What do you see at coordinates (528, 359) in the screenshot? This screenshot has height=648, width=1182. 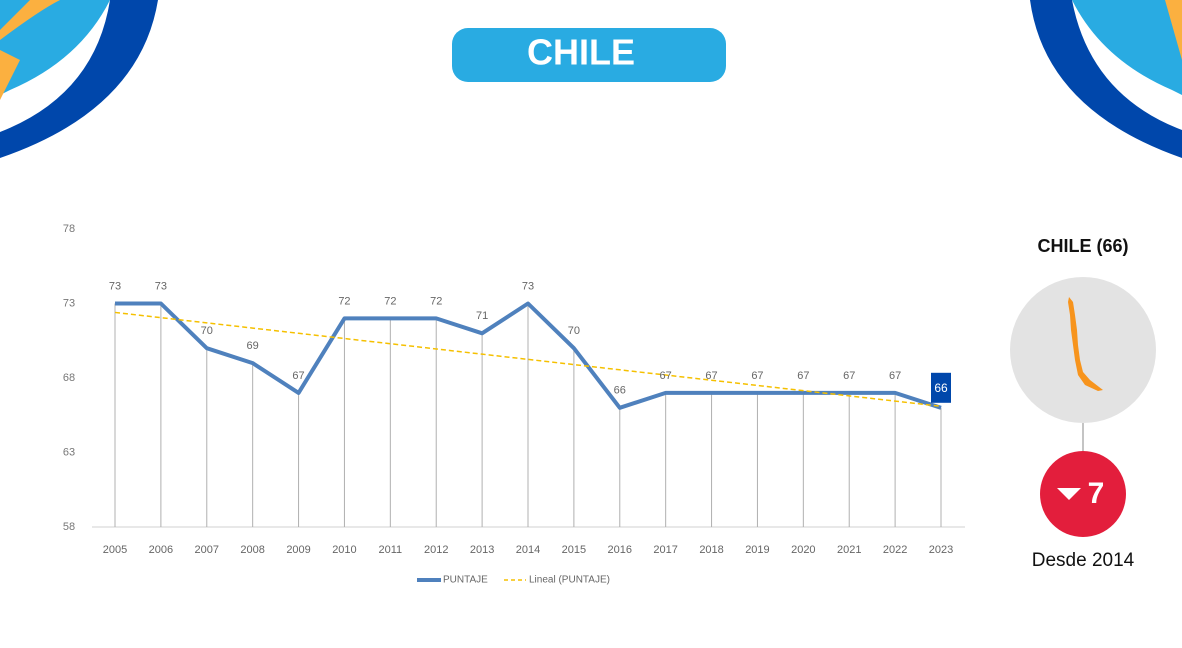 I see `trend-line` at bounding box center [528, 359].